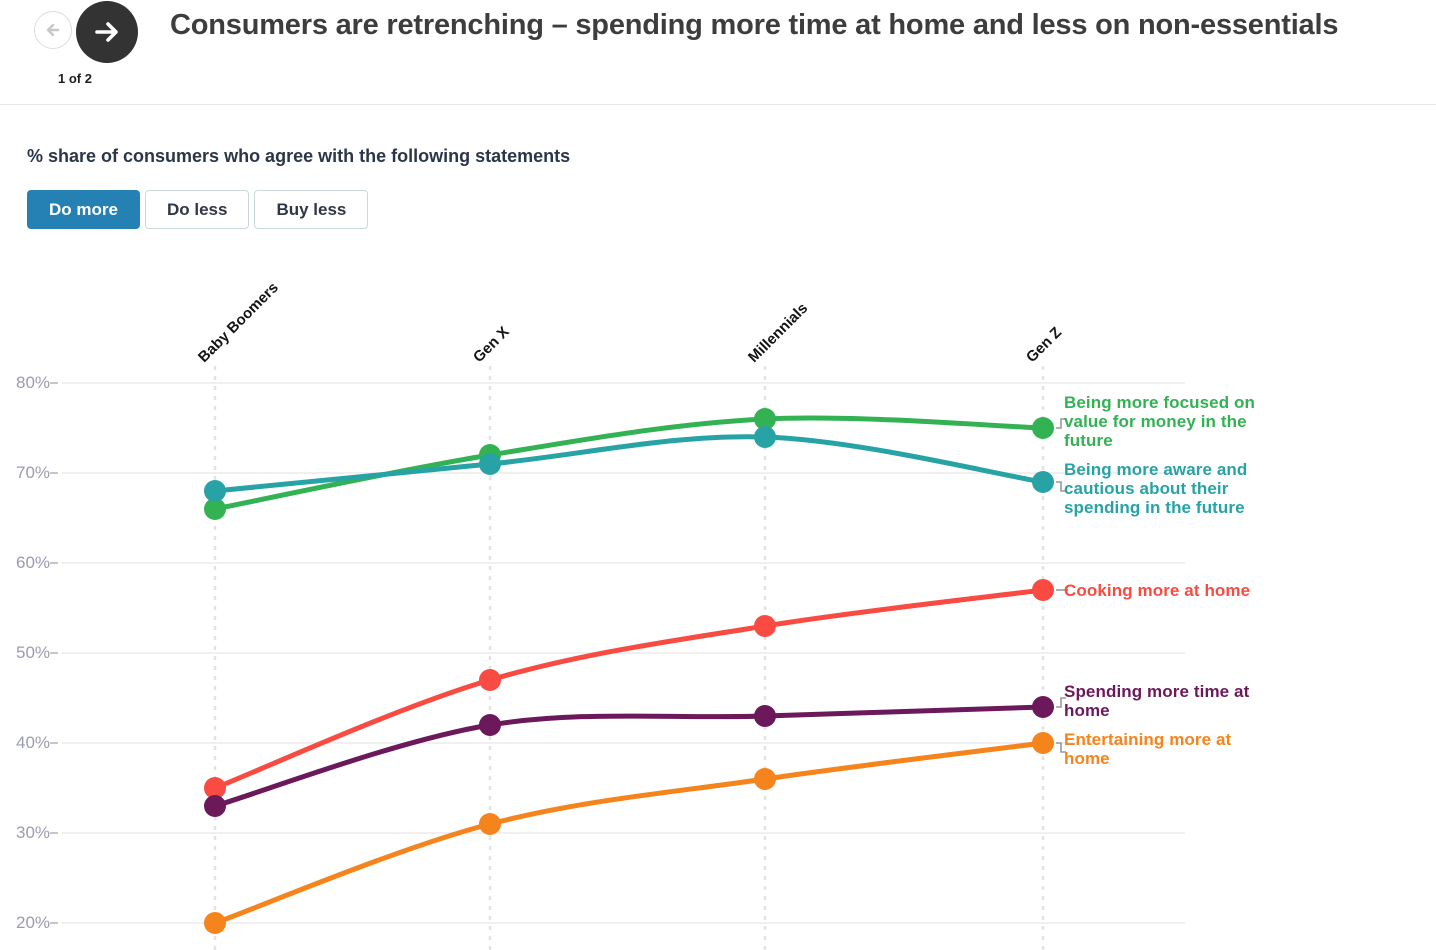 The image size is (1436, 950). I want to click on data-point-gen-z-cooking-more-at-home, so click(1043, 590).